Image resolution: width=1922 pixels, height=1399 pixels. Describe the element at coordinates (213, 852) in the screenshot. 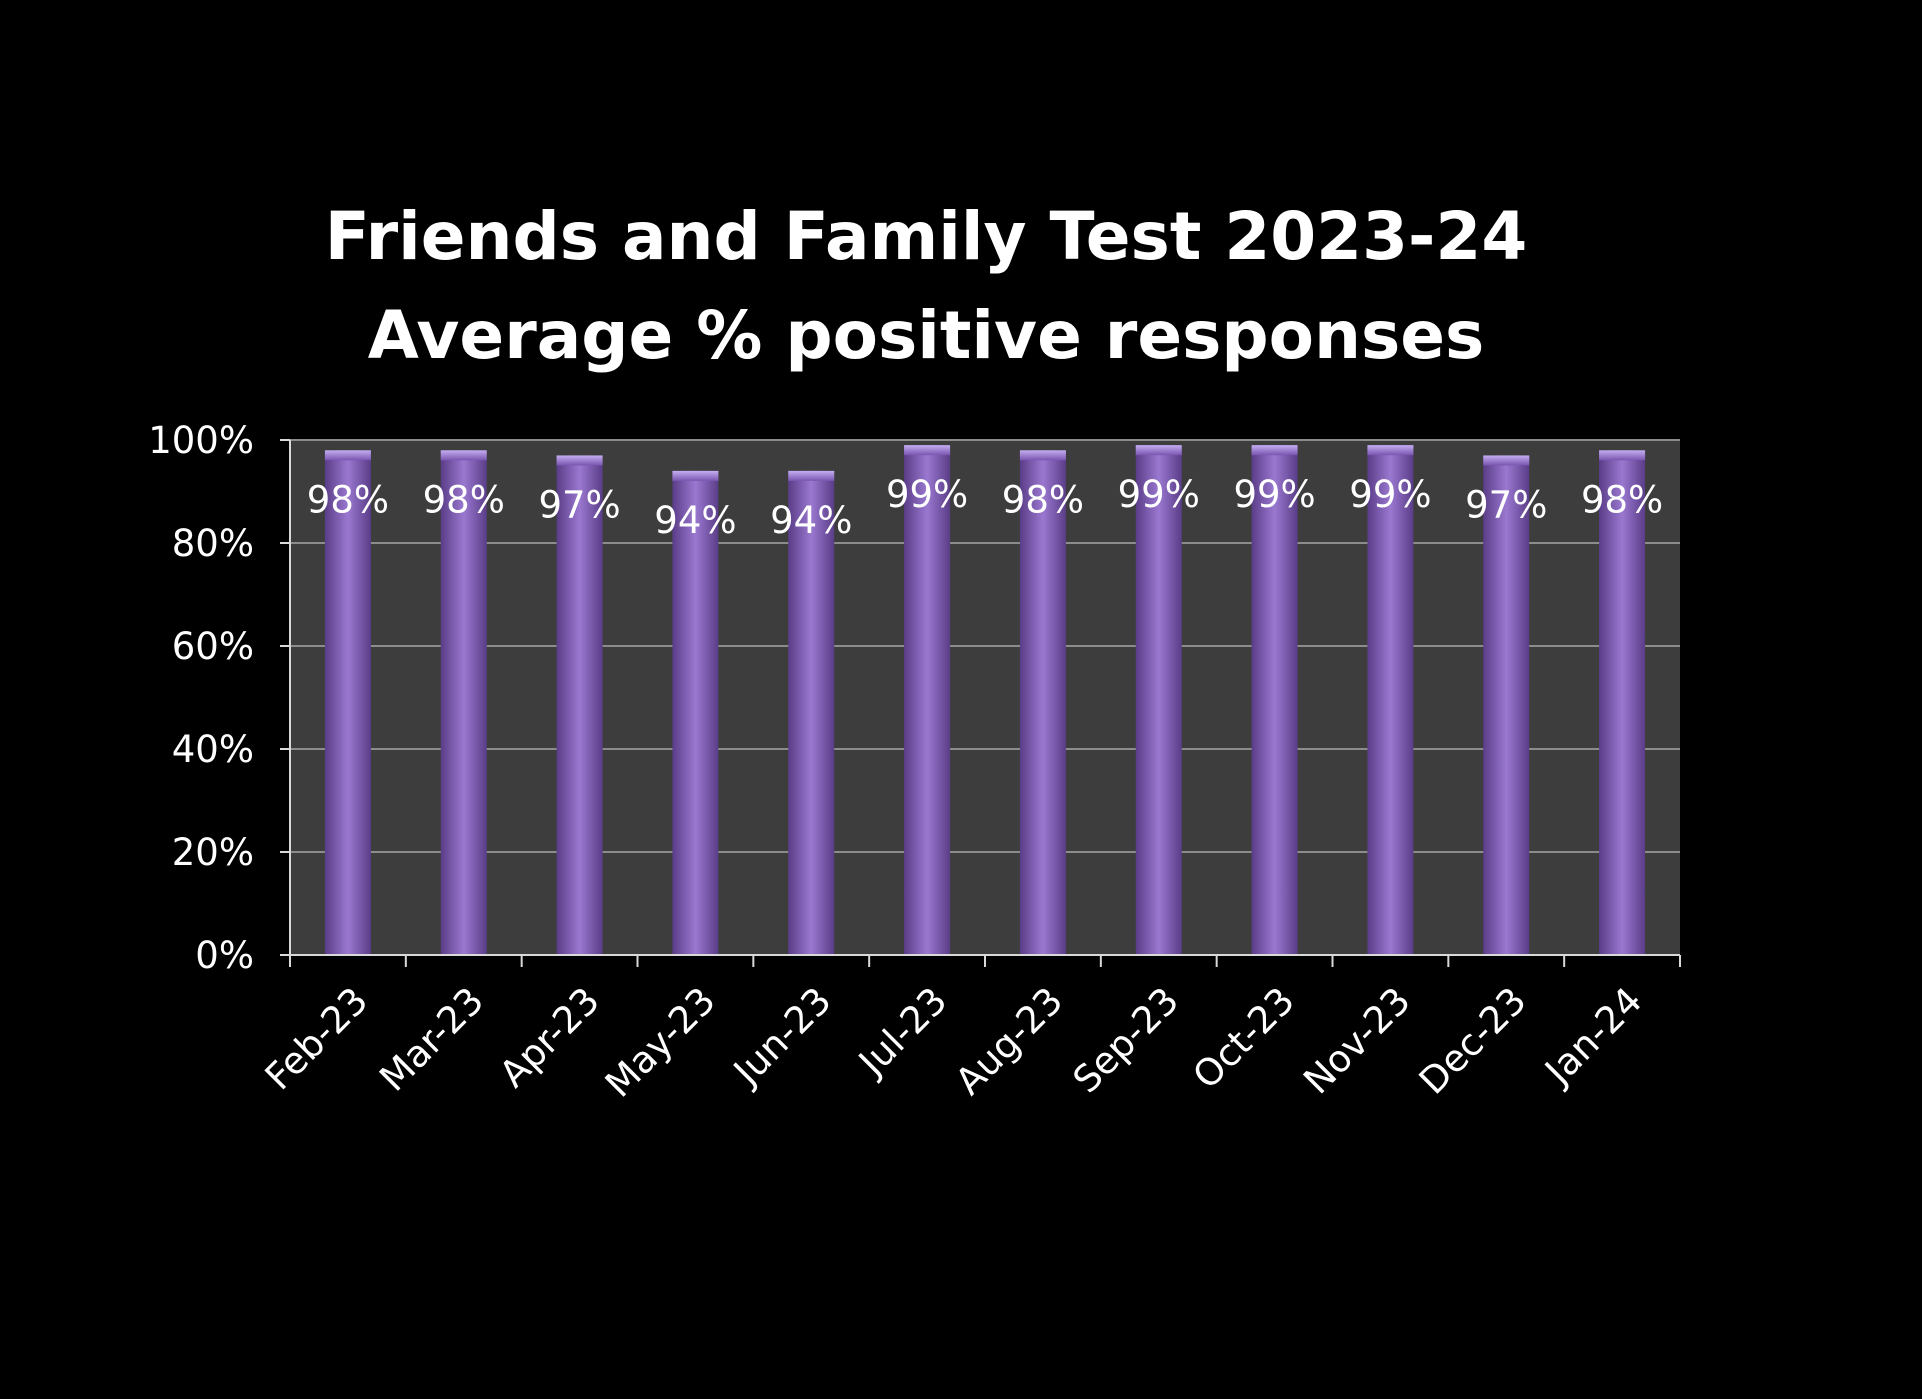

I see `y-tick-label: 20%` at that location.